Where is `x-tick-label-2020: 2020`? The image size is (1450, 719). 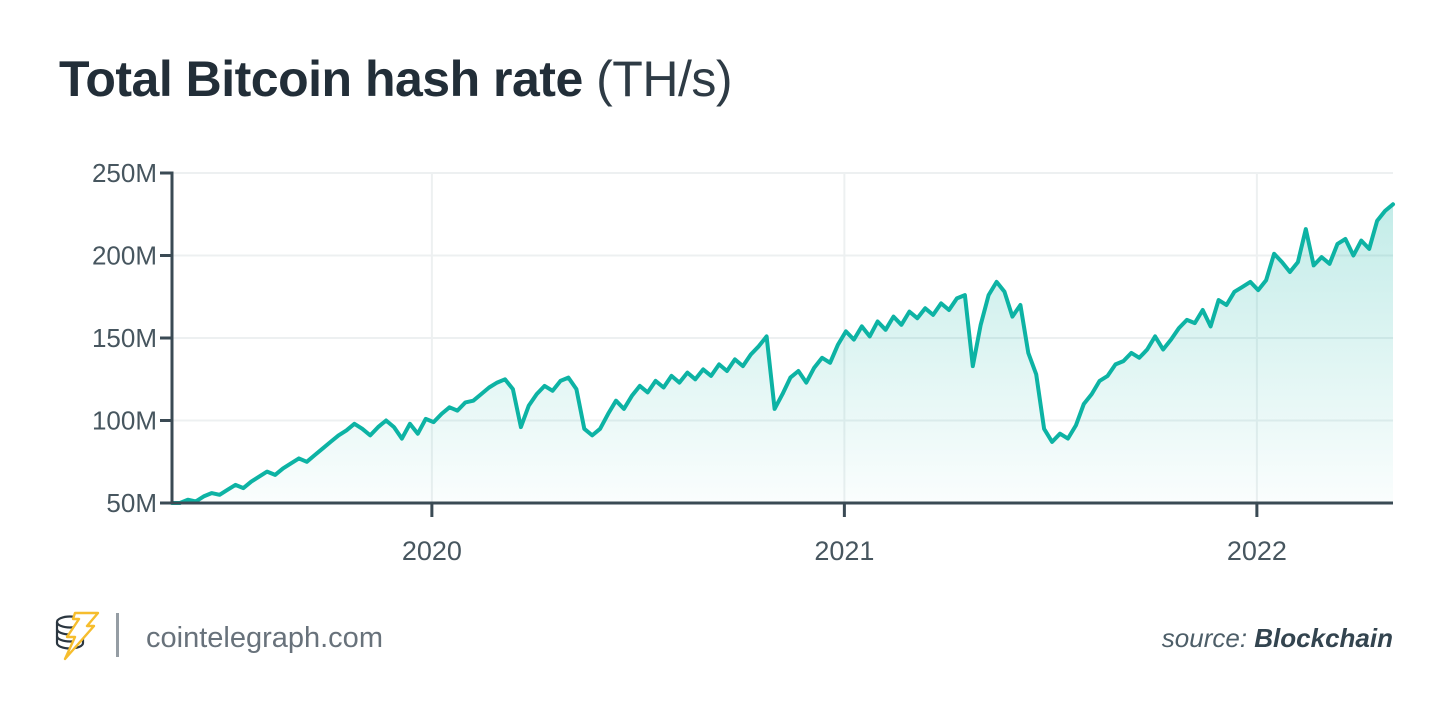
x-tick-label-2020: 2020 is located at coordinates (432, 551).